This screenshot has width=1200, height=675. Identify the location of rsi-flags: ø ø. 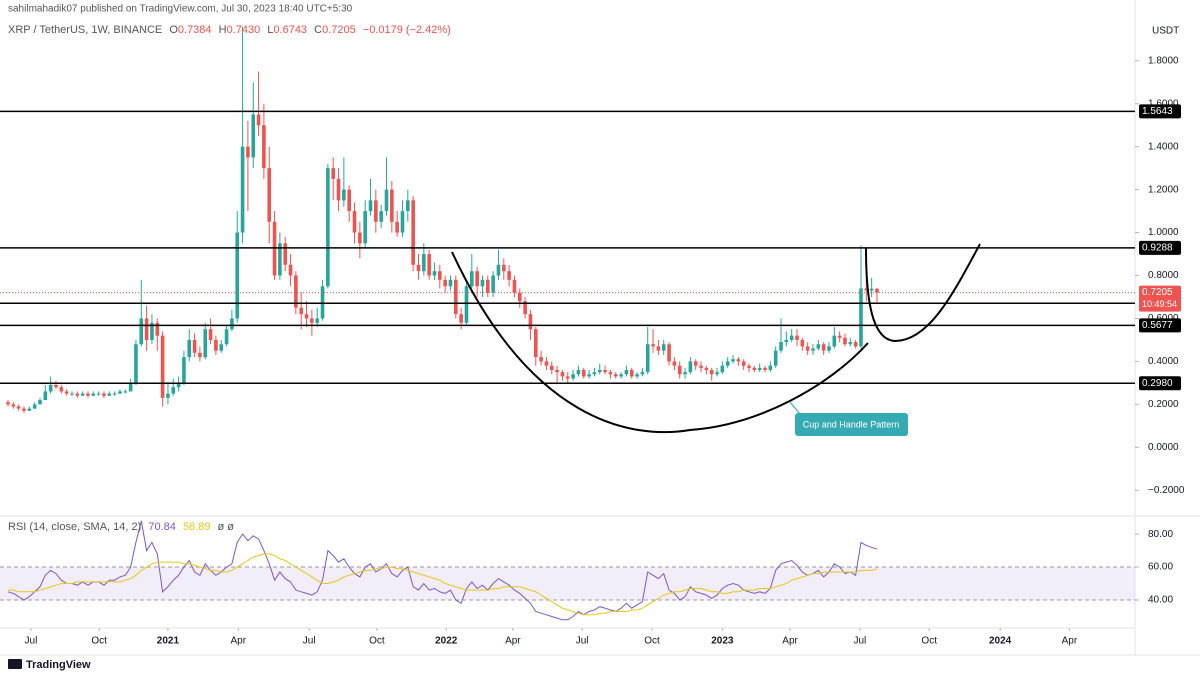
(226, 527).